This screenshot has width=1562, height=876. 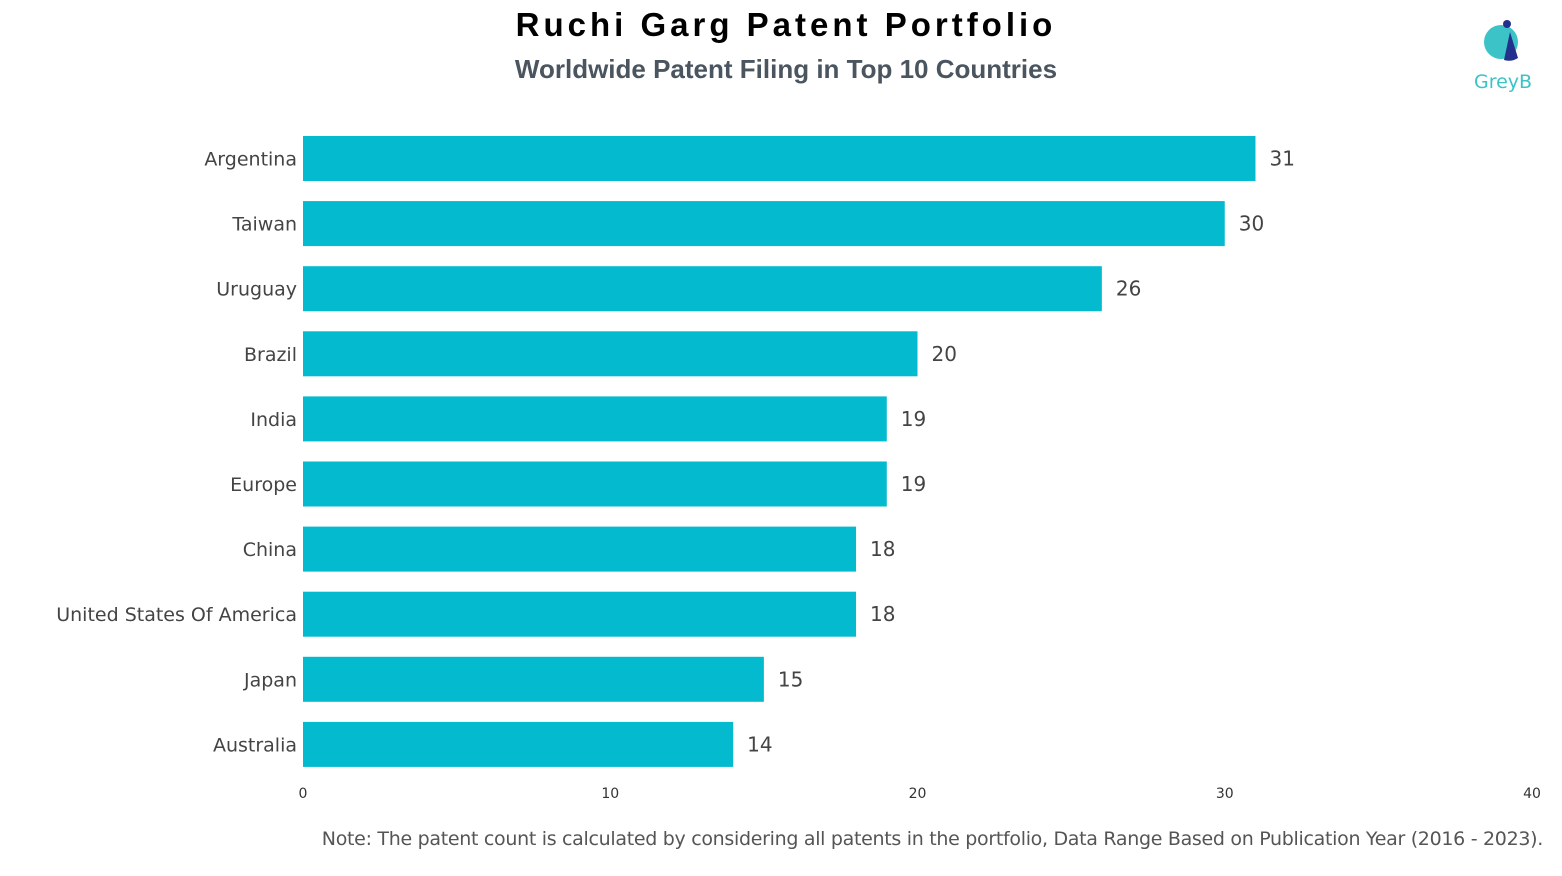 What do you see at coordinates (303, 794) in the screenshot?
I see `x-tick-label: 0` at bounding box center [303, 794].